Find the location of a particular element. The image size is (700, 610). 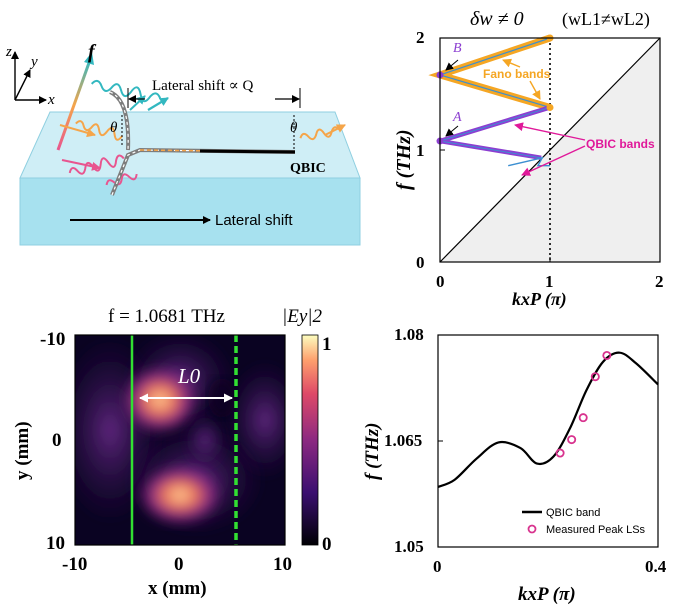

theta-left: θ is located at coordinates (114, 128).